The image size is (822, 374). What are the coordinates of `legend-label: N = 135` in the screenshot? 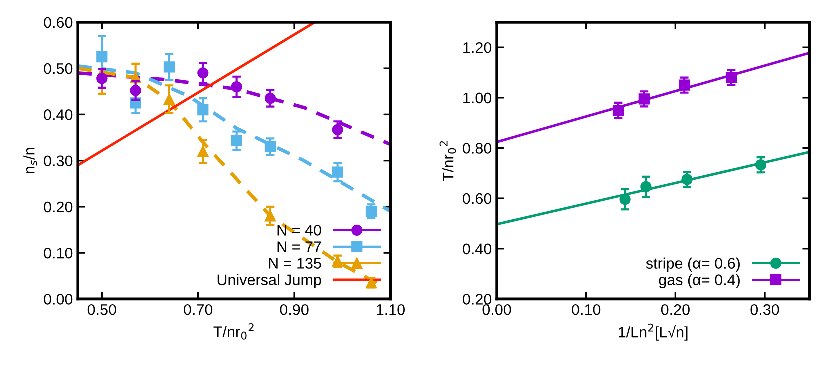 It's located at (295, 263).